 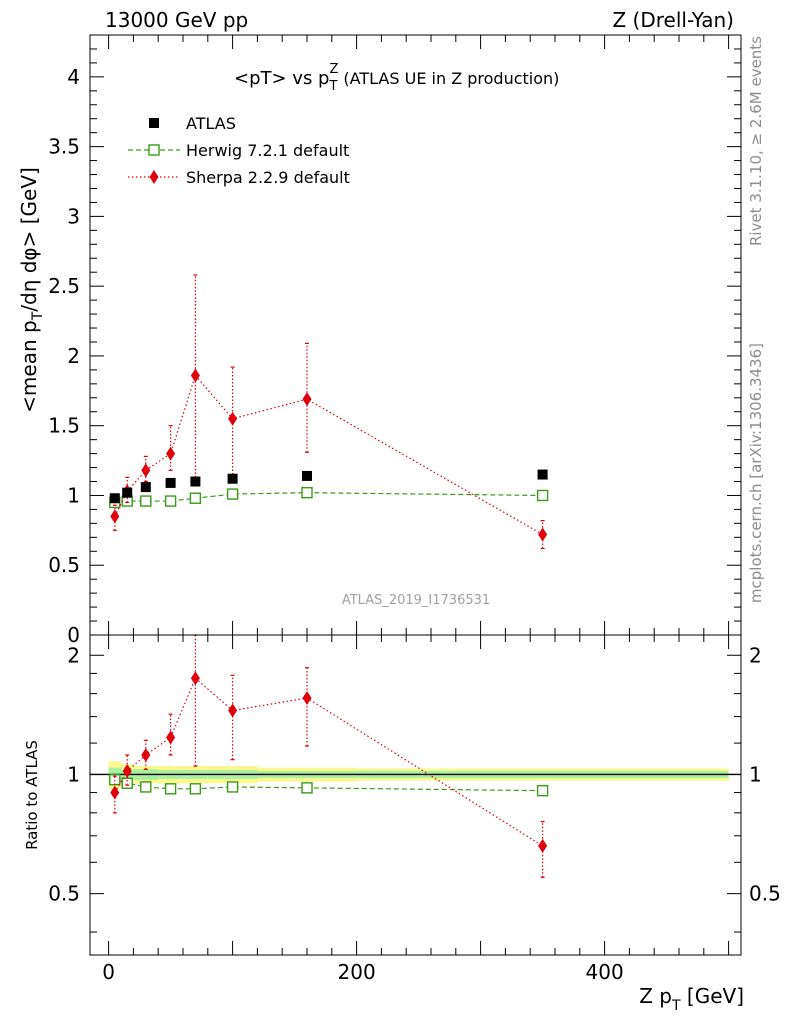 I want to click on y-tick-label: 3.5, so click(x=64, y=147).